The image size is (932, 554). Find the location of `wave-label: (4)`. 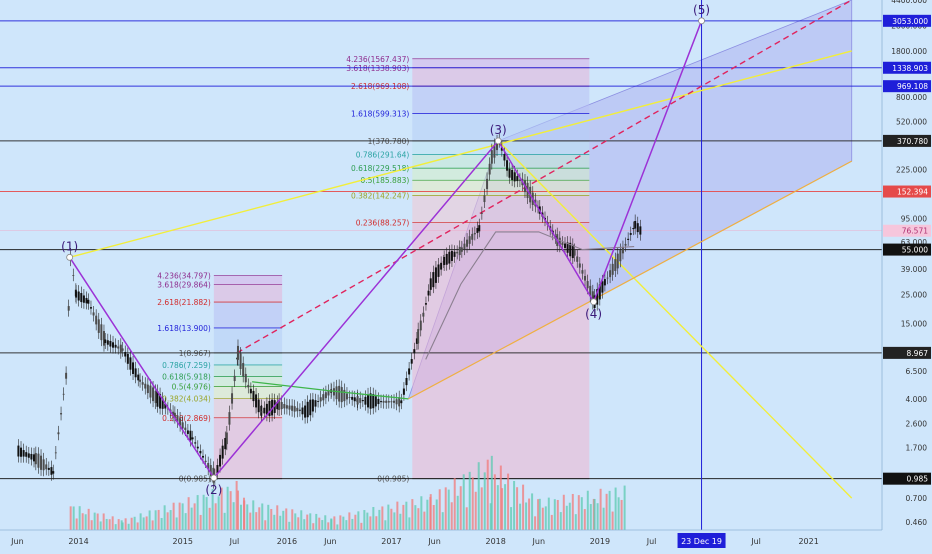

wave-label: (4) is located at coordinates (593, 314).